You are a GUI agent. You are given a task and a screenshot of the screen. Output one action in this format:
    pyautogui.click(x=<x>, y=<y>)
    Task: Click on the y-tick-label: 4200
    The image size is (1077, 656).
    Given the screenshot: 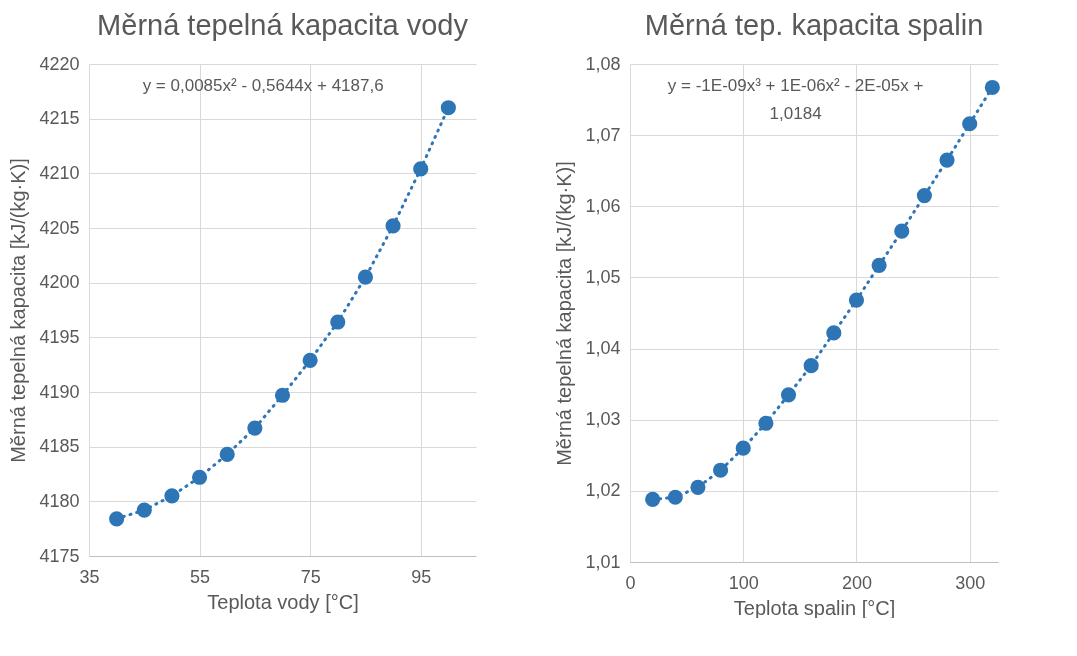 What is the action you would take?
    pyautogui.click(x=59, y=282)
    